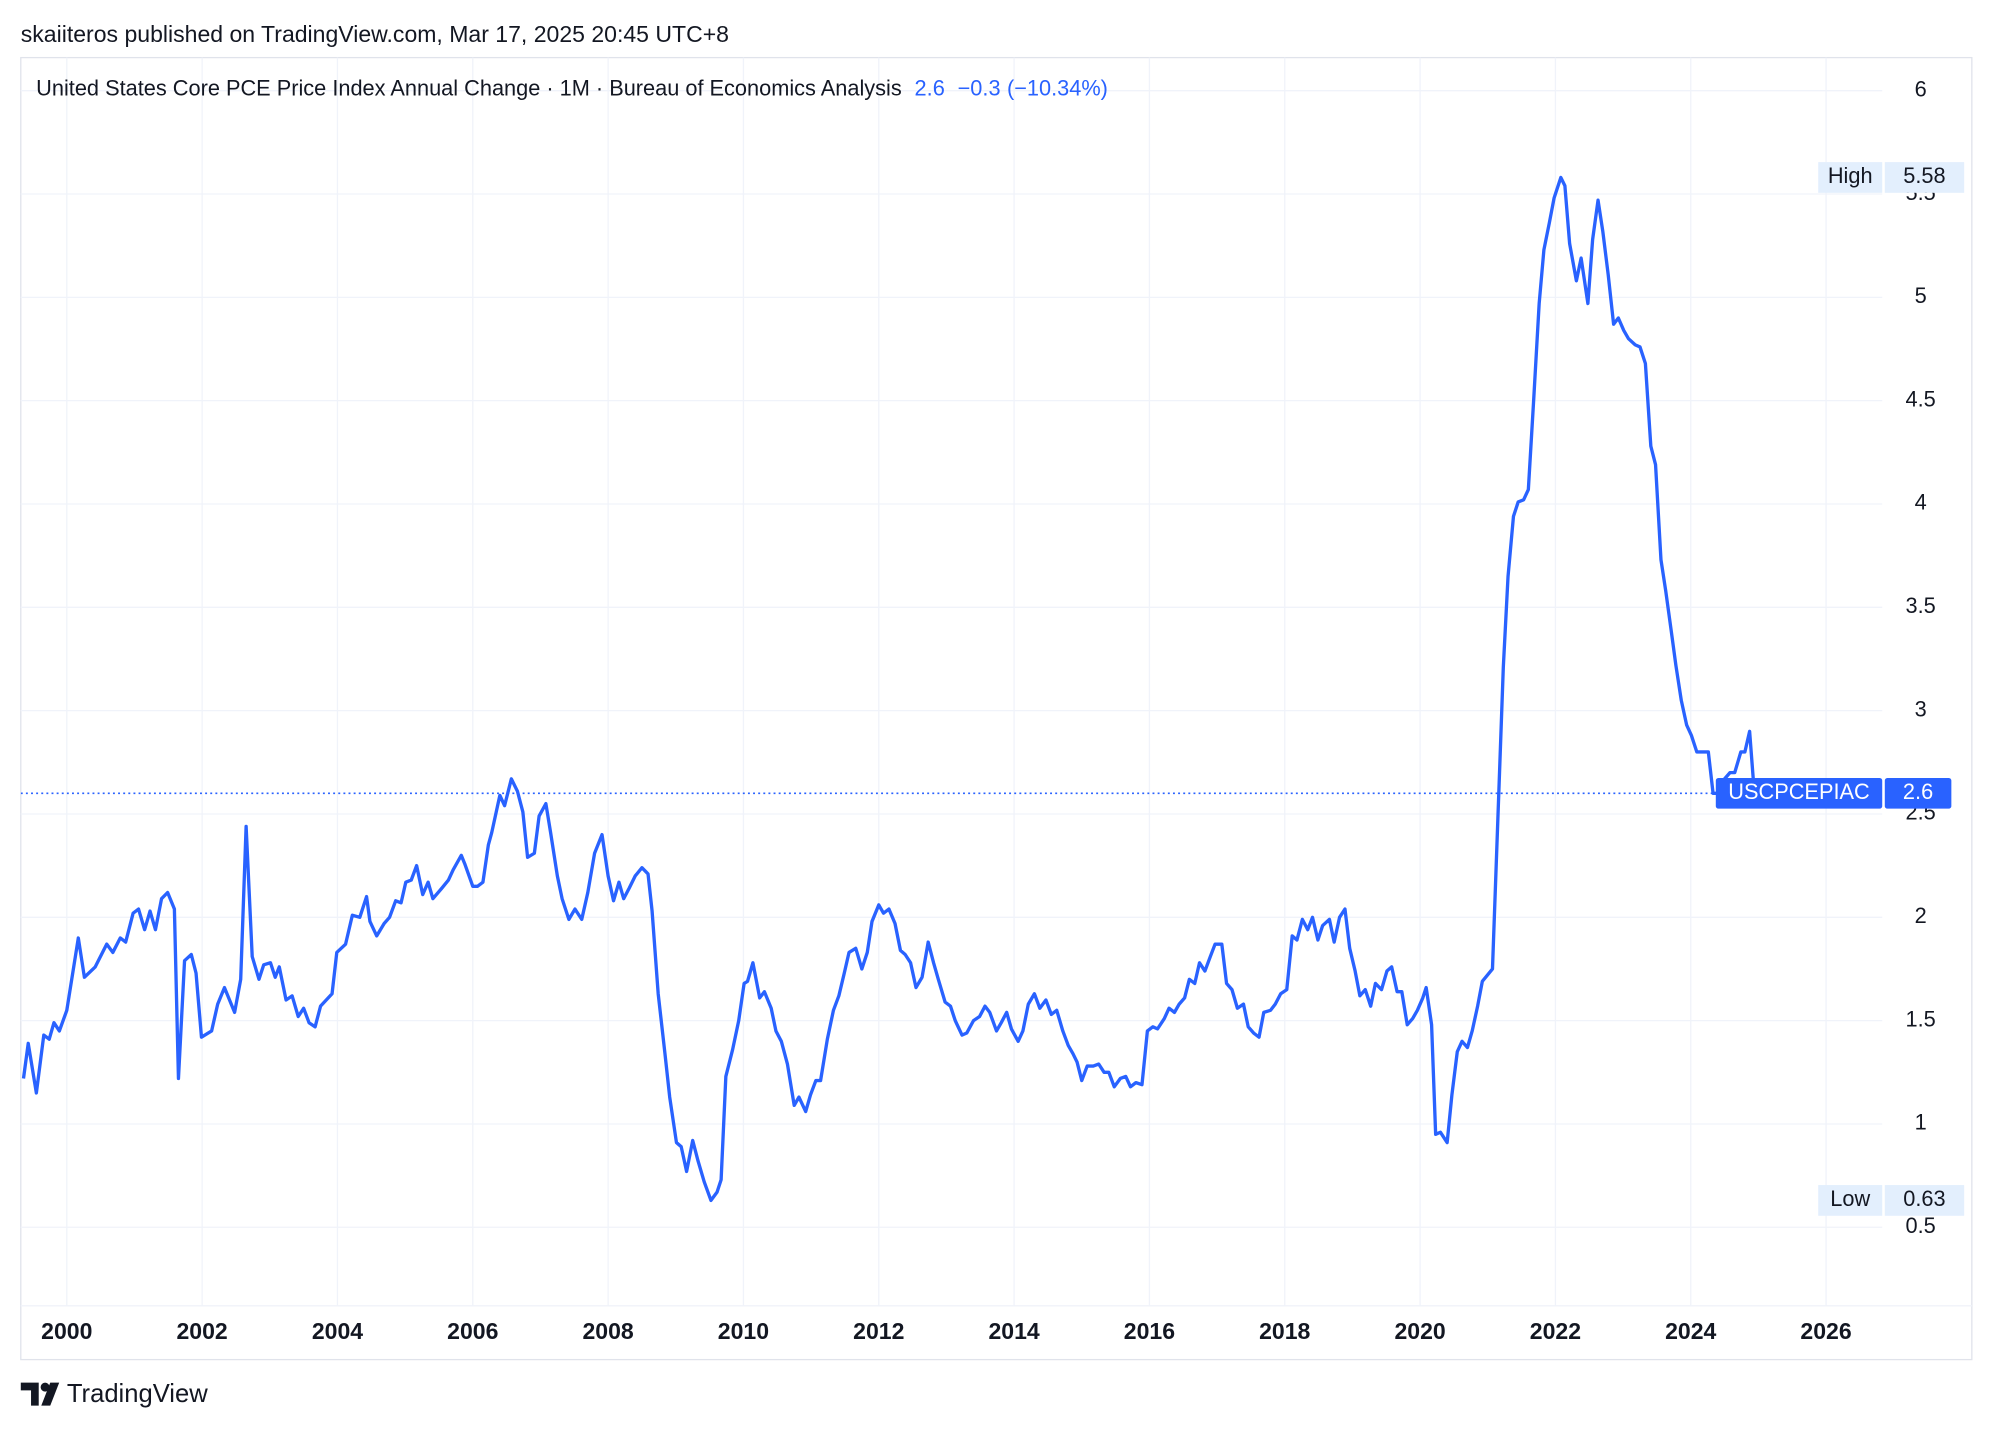 The width and height of the screenshot is (2008, 1430). What do you see at coordinates (1419, 1331) in the screenshot?
I see `x-tick-label: 2020` at bounding box center [1419, 1331].